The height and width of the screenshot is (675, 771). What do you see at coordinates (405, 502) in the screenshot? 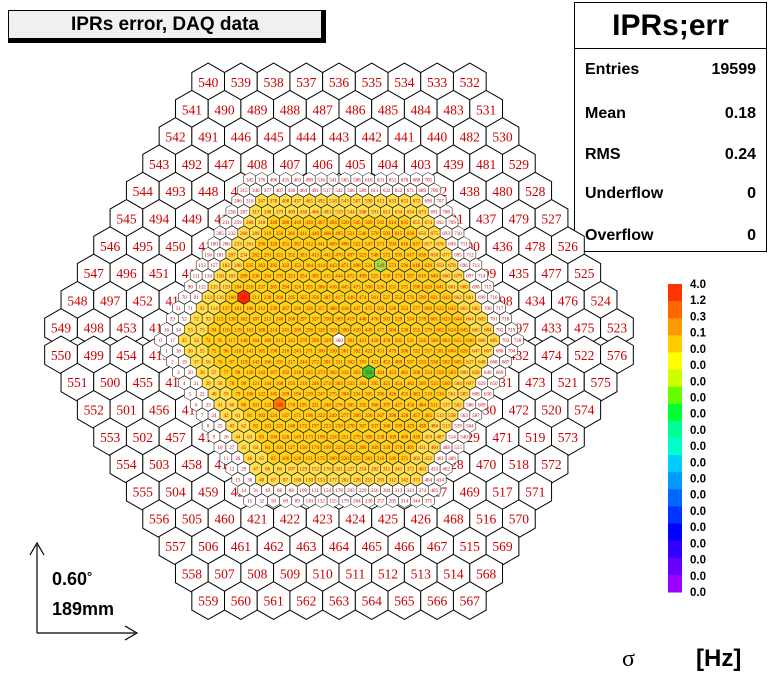
I see `pixel-label: 314` at bounding box center [405, 502].